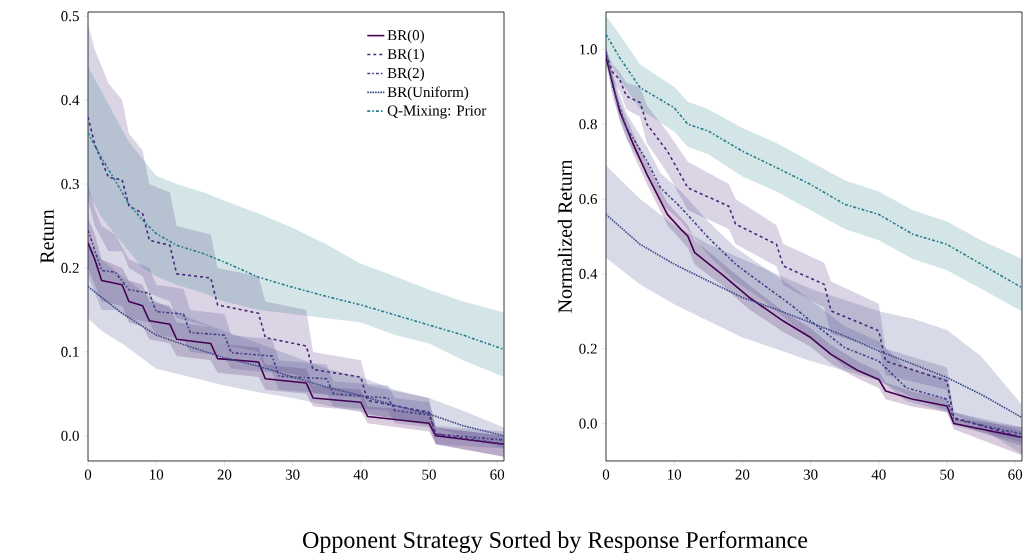 The width and height of the screenshot is (1026, 559). Describe the element at coordinates (70, 184) in the screenshot. I see `y-tick-label: 0.3` at that location.